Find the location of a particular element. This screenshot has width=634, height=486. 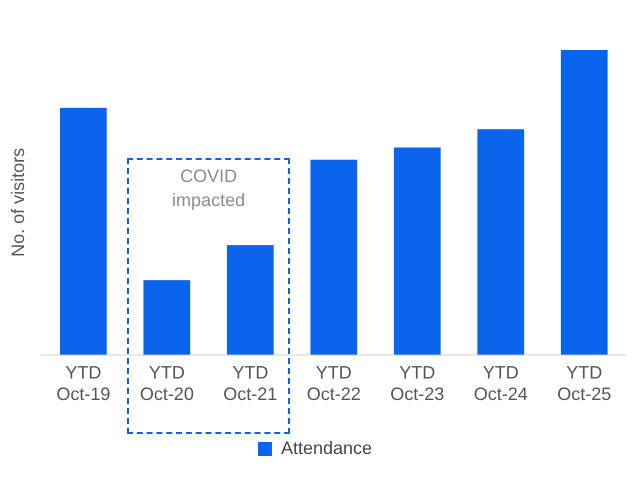

y-axis-title: No. of visitors is located at coordinates (18, 202).